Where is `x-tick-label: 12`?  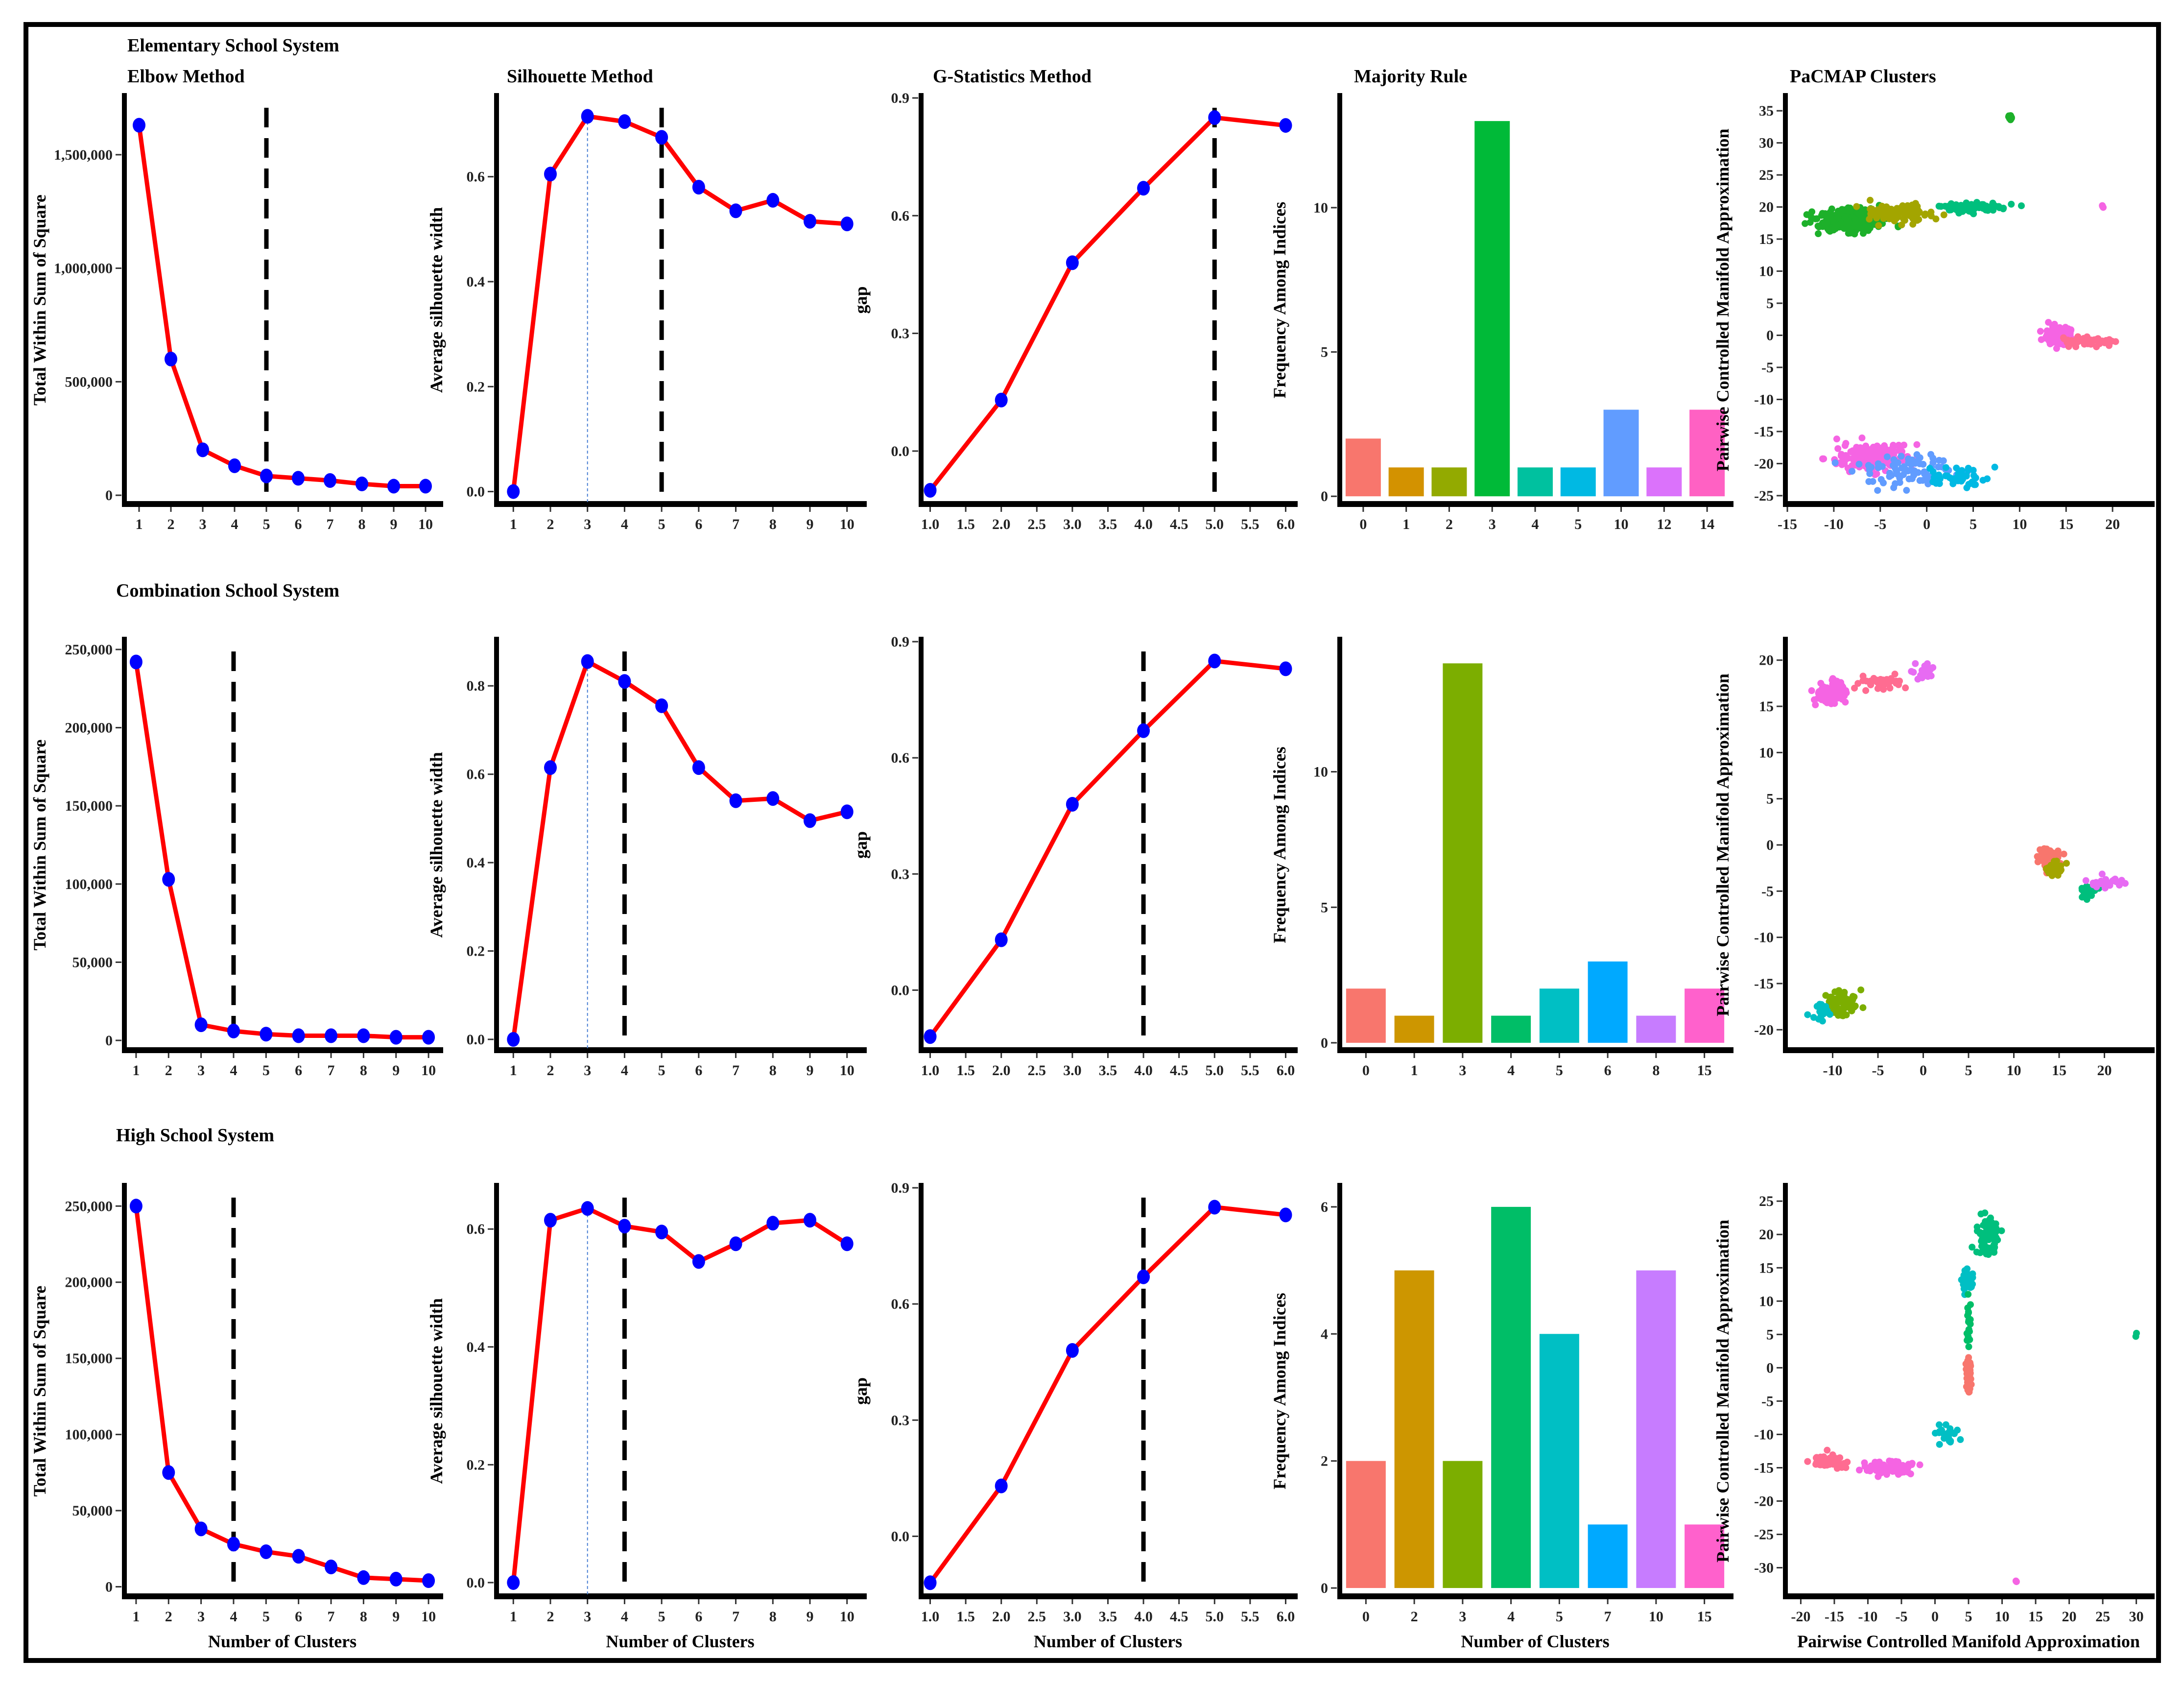
x-tick-label: 12 is located at coordinates (1664, 524).